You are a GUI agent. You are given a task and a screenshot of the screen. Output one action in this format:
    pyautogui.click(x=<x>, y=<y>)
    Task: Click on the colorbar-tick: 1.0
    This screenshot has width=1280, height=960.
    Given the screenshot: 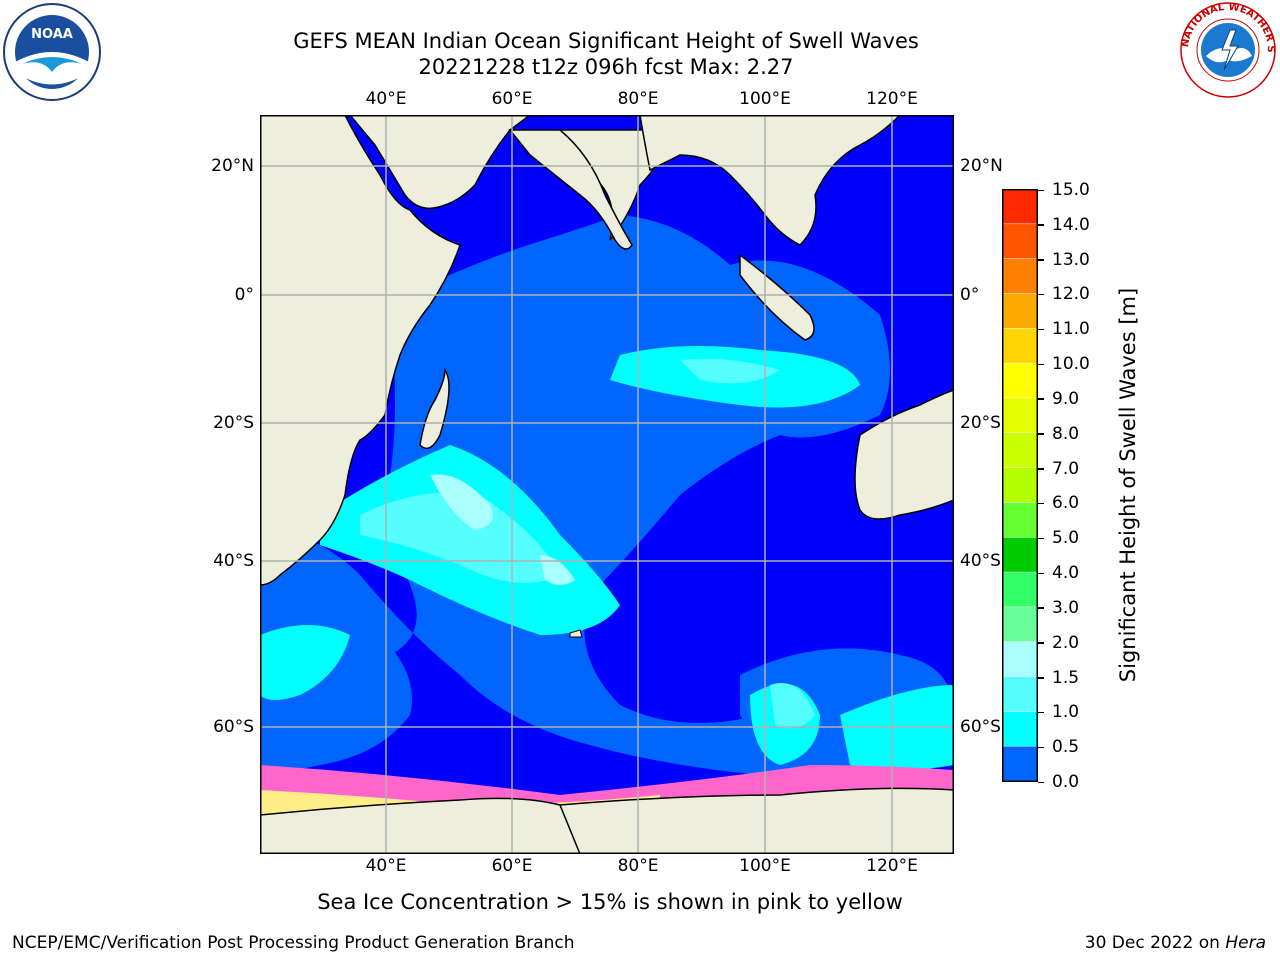 What is the action you would take?
    pyautogui.click(x=1066, y=712)
    